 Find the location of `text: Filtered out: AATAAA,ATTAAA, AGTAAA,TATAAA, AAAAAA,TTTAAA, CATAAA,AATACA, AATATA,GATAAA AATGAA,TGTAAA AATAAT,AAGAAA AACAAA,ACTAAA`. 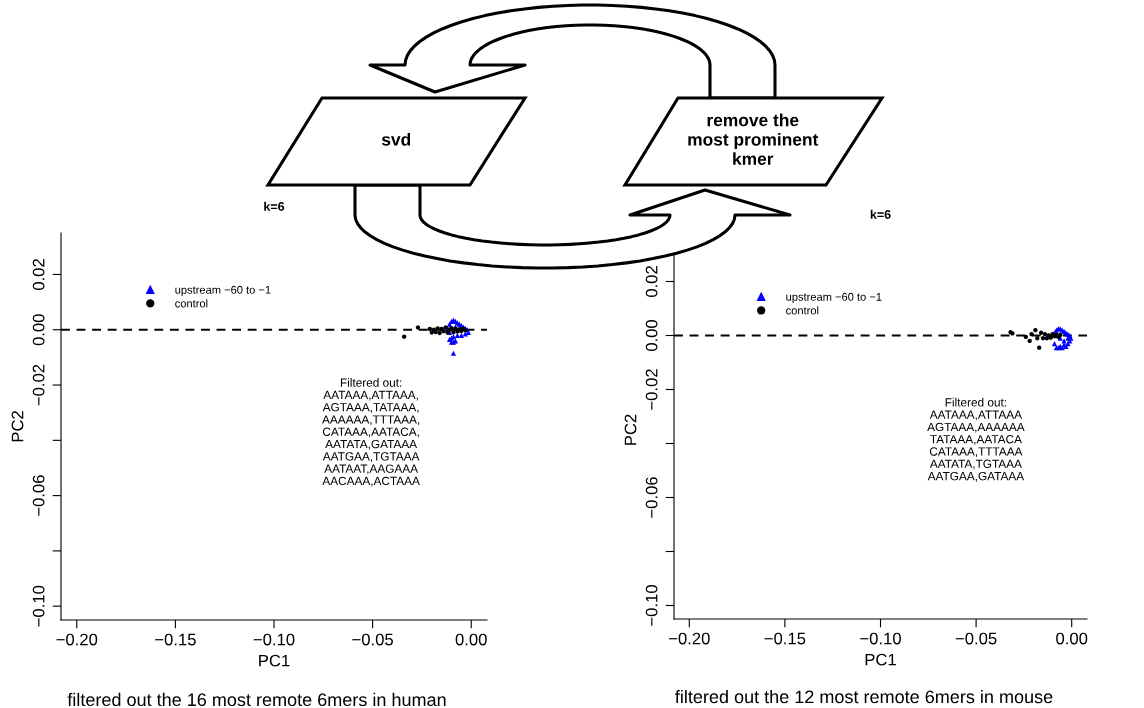

text: Filtered out: AATAAA,ATTAAA, AGTAAA,TATAAA, AAAAAA,TTTAAA, CATAAA,AATACA, AATATA,GATAAA AATGAA,TGTAAA AATAAT,AAGAAA AACAAA,ACTAAA is located at coordinates (371, 432).